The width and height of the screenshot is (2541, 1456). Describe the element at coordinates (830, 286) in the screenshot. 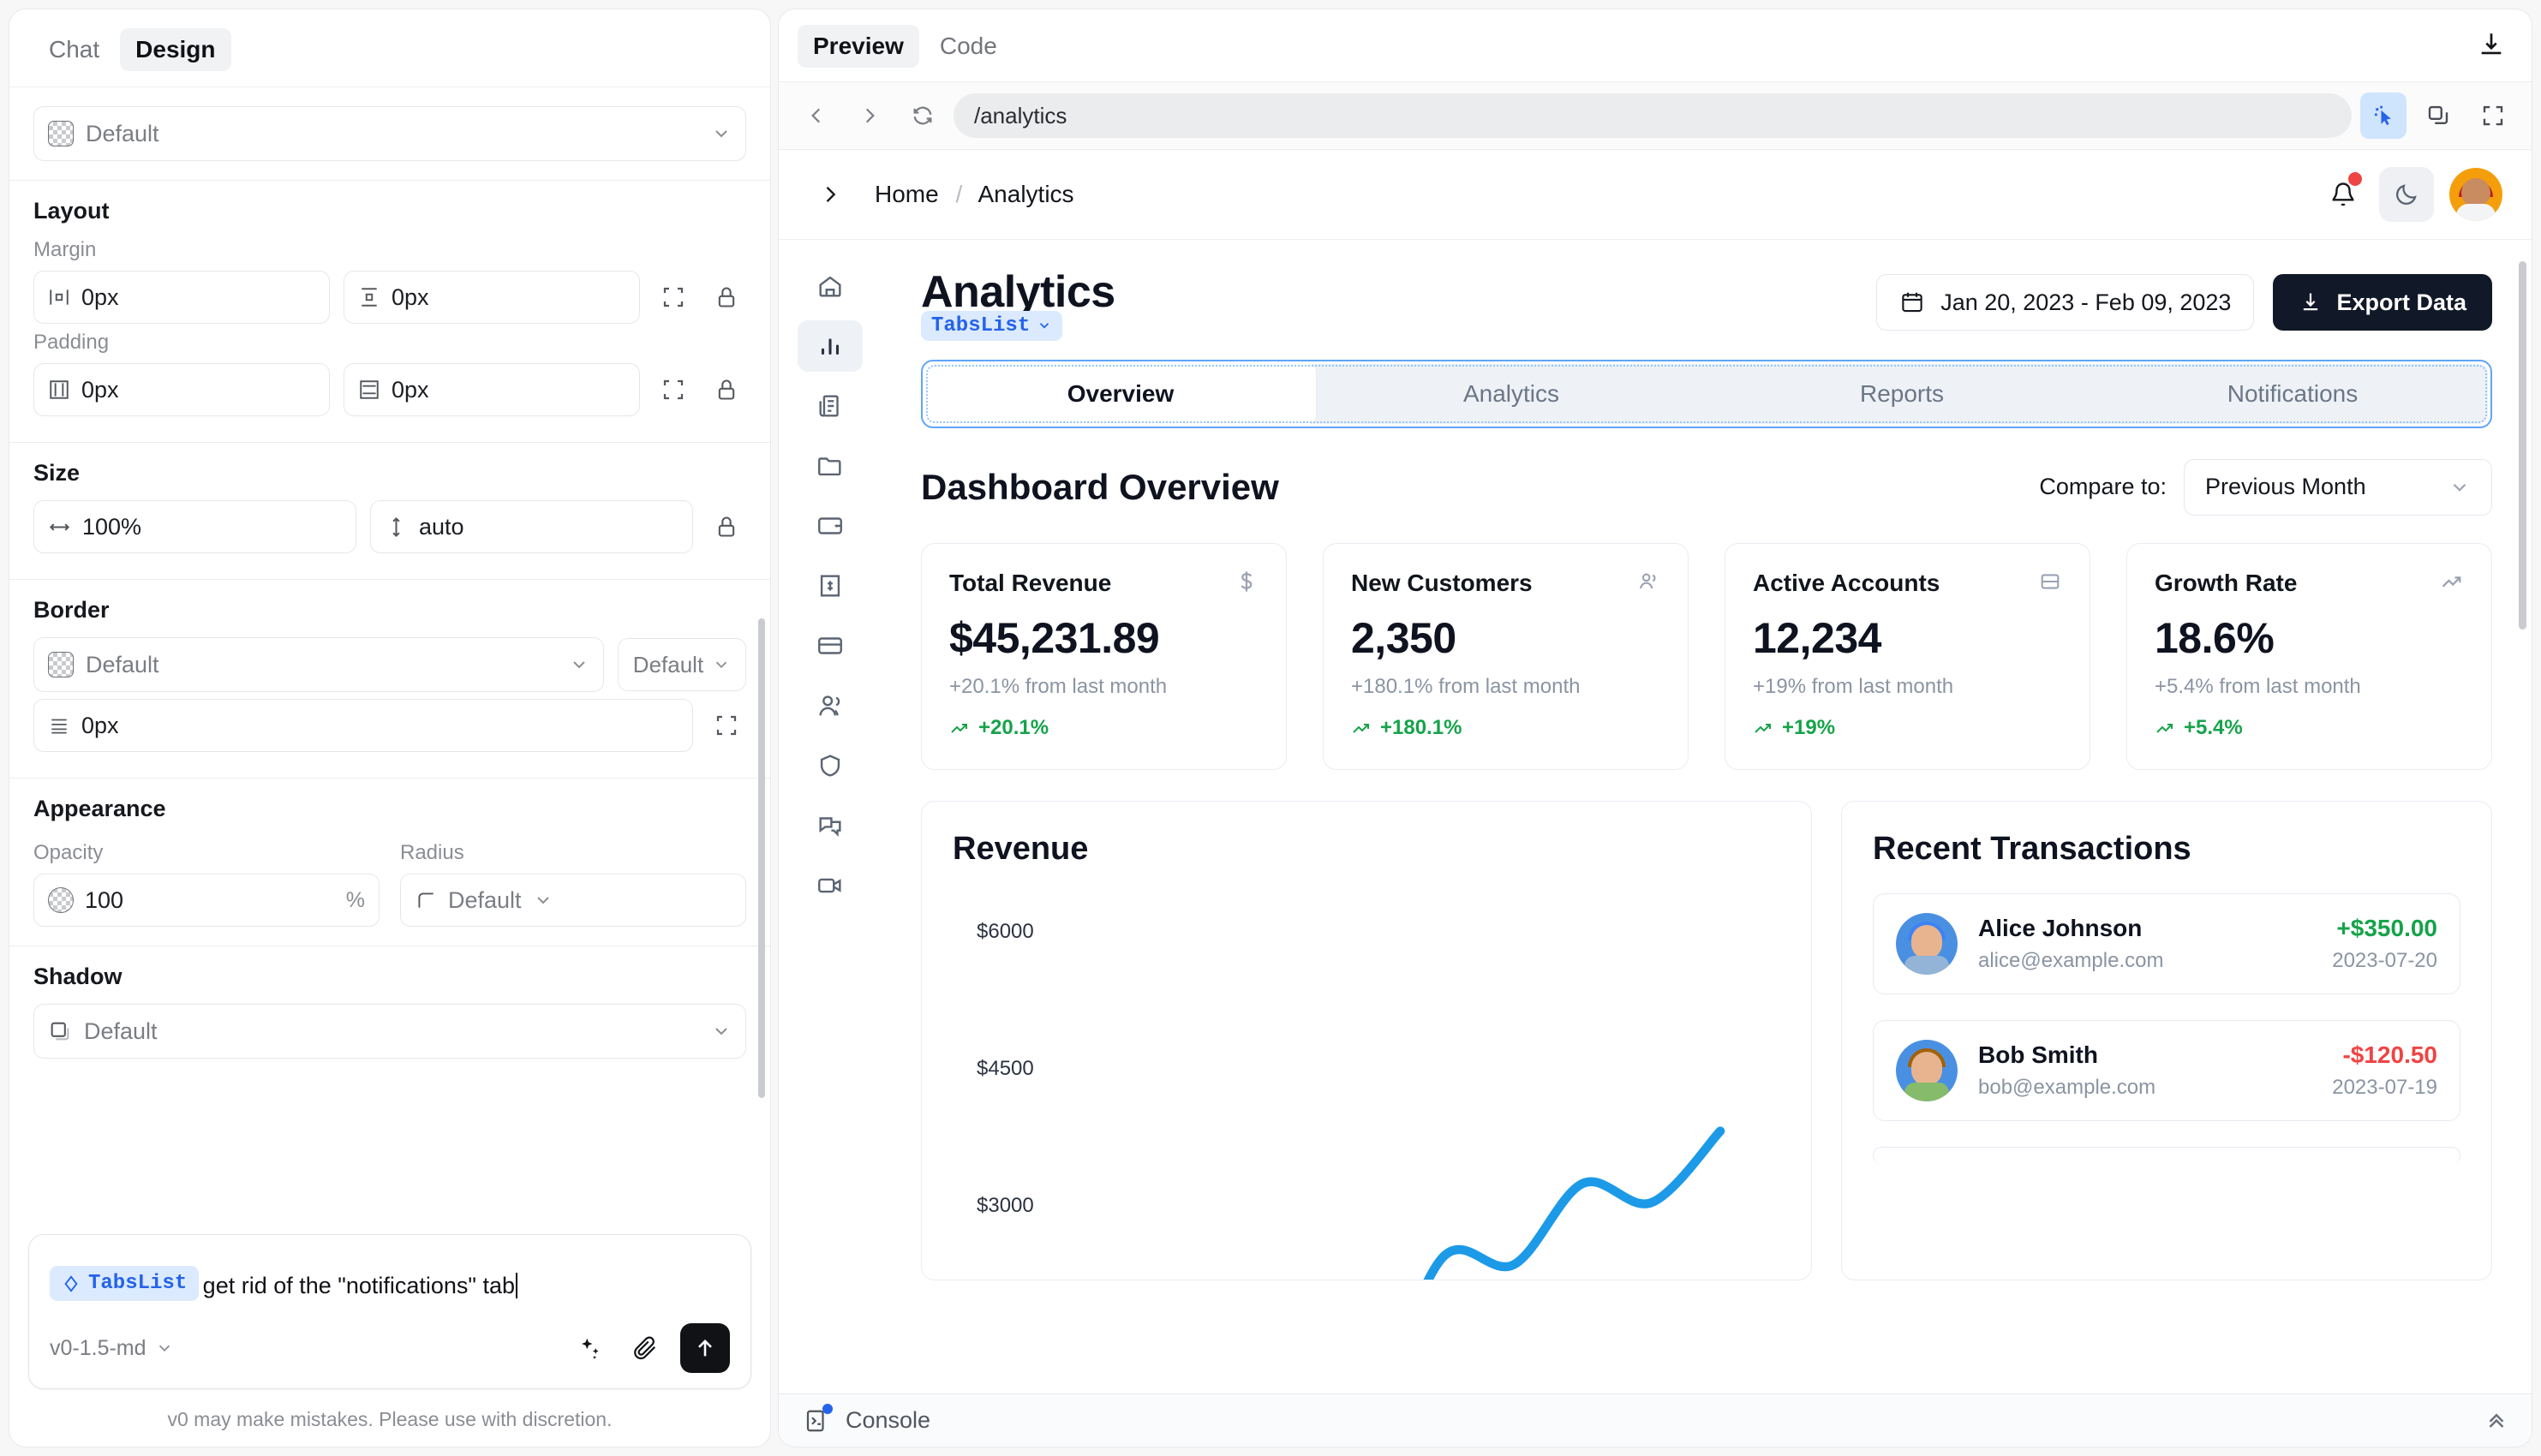

I see `rail-item-home` at that location.